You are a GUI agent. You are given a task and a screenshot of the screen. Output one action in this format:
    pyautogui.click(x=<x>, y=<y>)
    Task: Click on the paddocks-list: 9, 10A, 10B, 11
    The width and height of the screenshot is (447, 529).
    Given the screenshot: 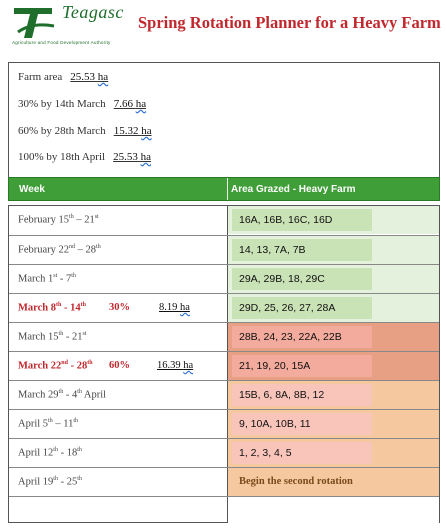 What is the action you would take?
    pyautogui.click(x=275, y=424)
    